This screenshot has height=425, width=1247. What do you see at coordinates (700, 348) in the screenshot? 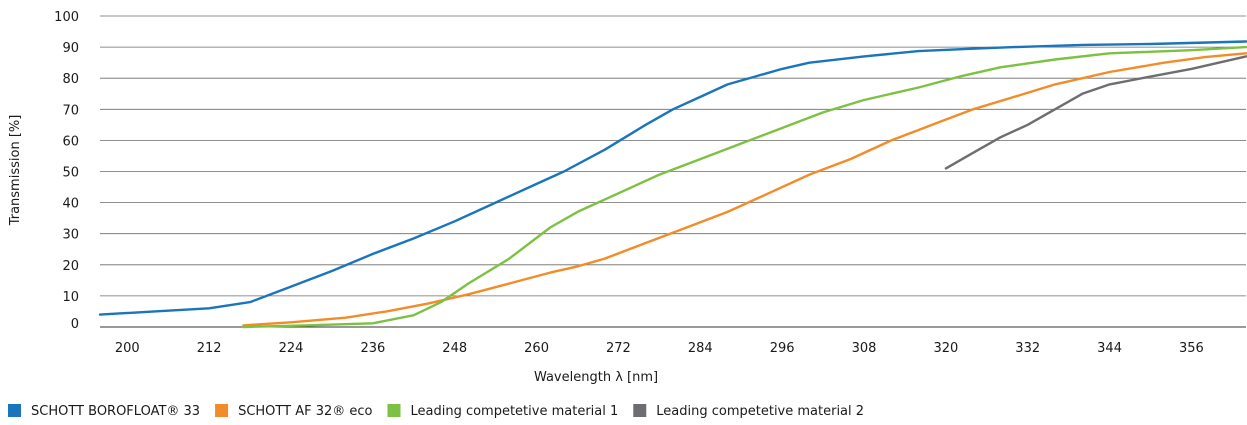
I see `x-tick-label: 284` at bounding box center [700, 348].